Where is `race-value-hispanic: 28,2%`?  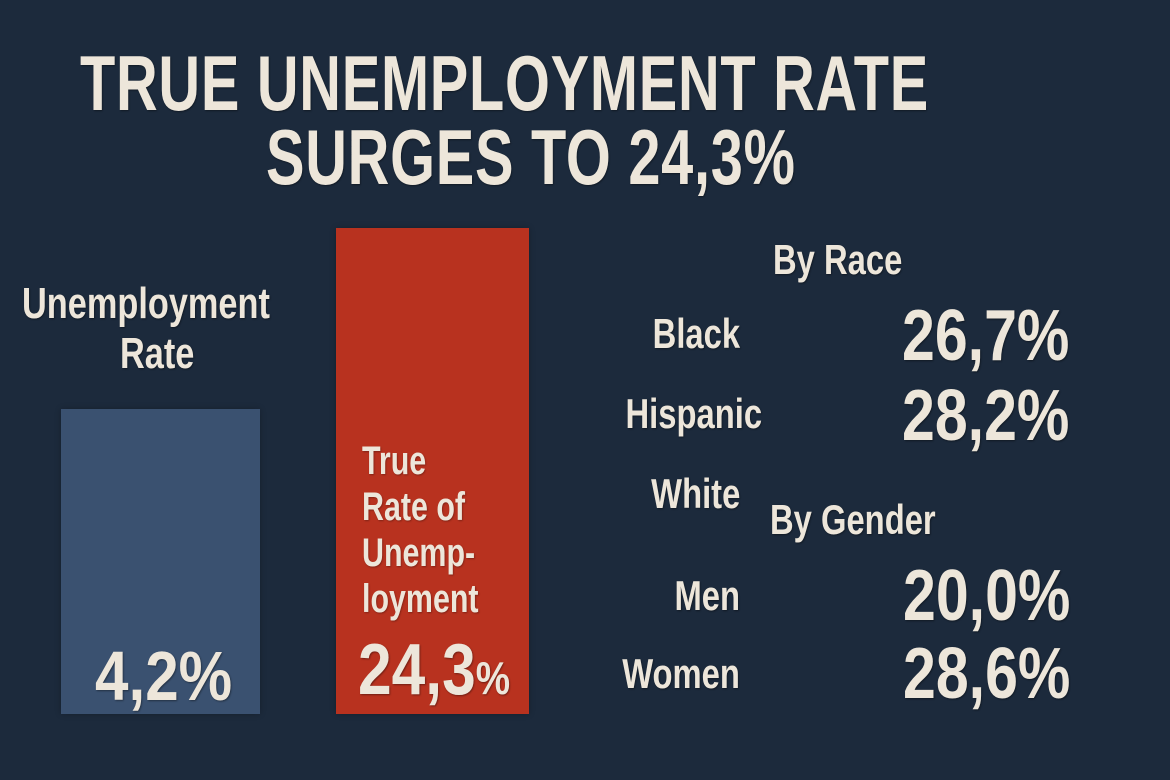
race-value-hispanic: 28,2% is located at coordinates (986, 416).